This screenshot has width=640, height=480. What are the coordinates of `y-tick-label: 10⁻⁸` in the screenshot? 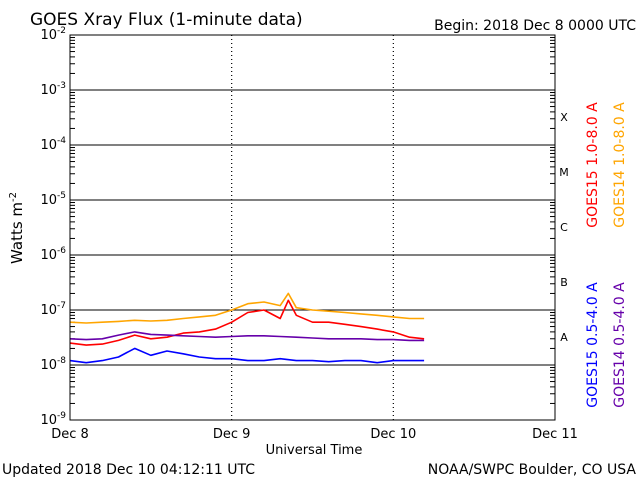 It's located at (53, 364).